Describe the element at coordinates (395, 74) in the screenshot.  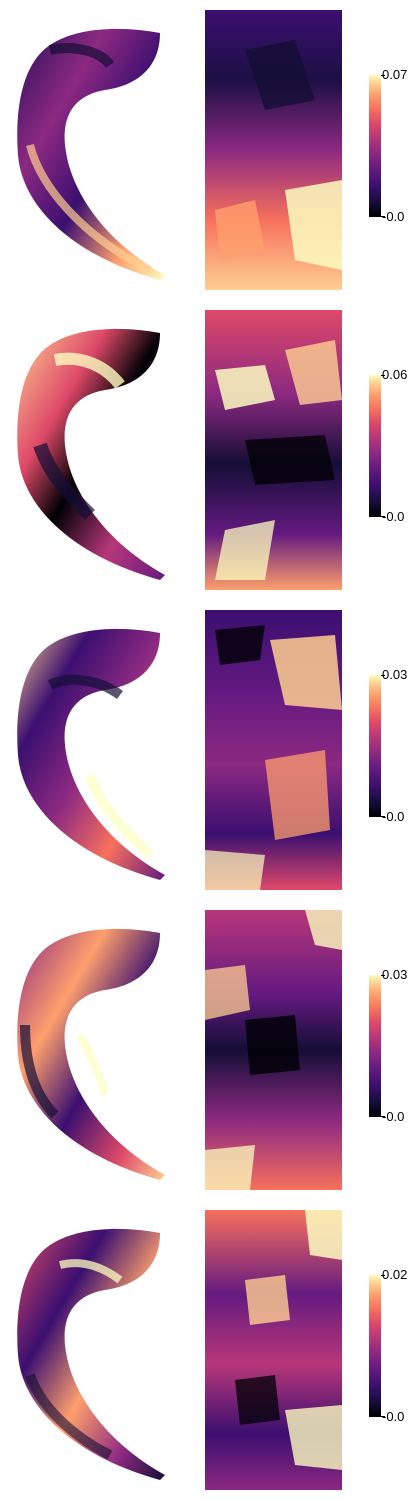
I see `colorbar-max-label: 0.07` at that location.